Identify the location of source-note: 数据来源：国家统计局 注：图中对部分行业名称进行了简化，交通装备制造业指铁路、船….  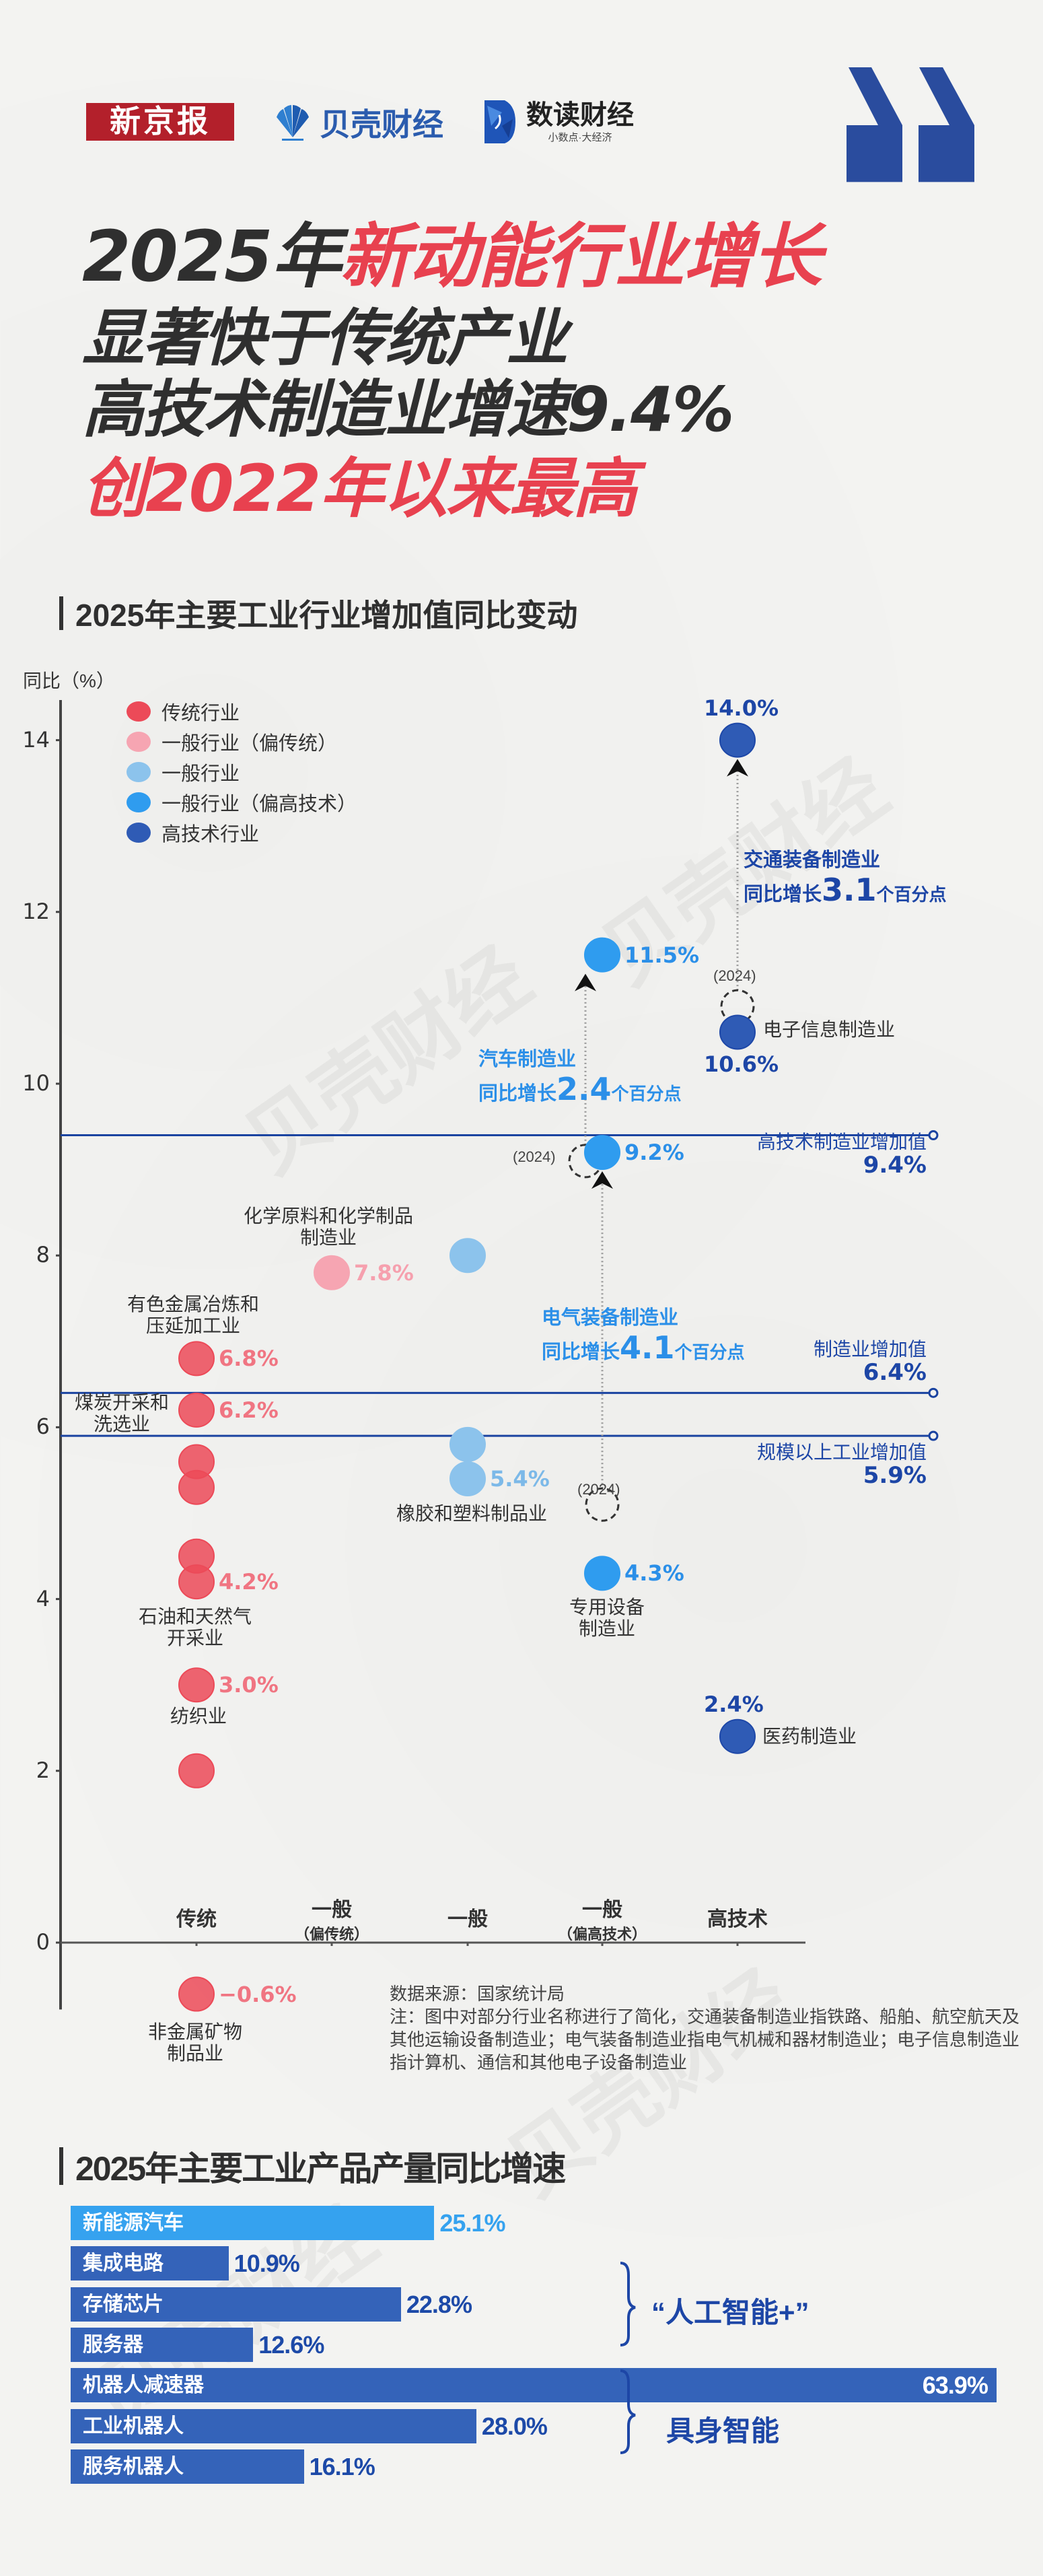
(706, 2028).